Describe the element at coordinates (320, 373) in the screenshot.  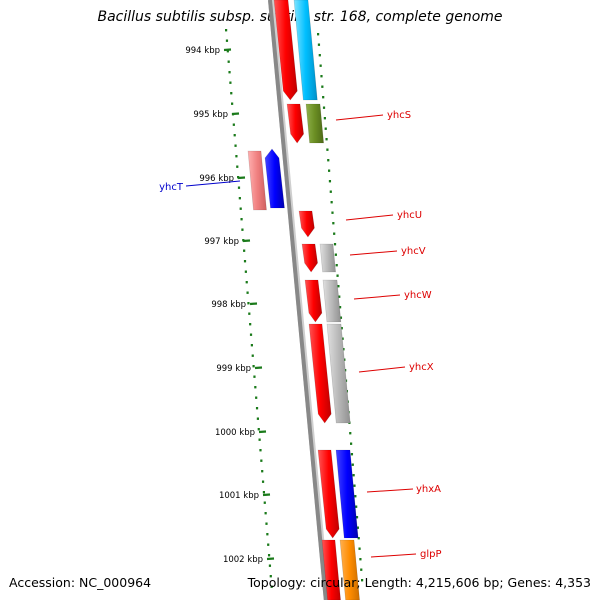
I see `gene-block-yhcX` at that location.